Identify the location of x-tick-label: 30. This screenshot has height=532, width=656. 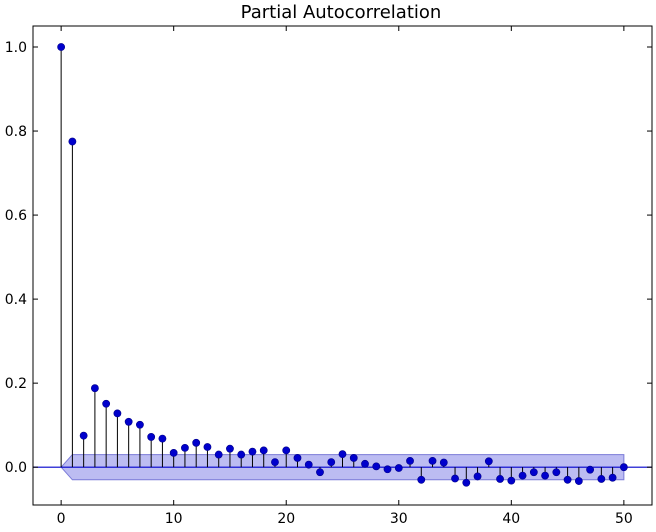
(399, 519).